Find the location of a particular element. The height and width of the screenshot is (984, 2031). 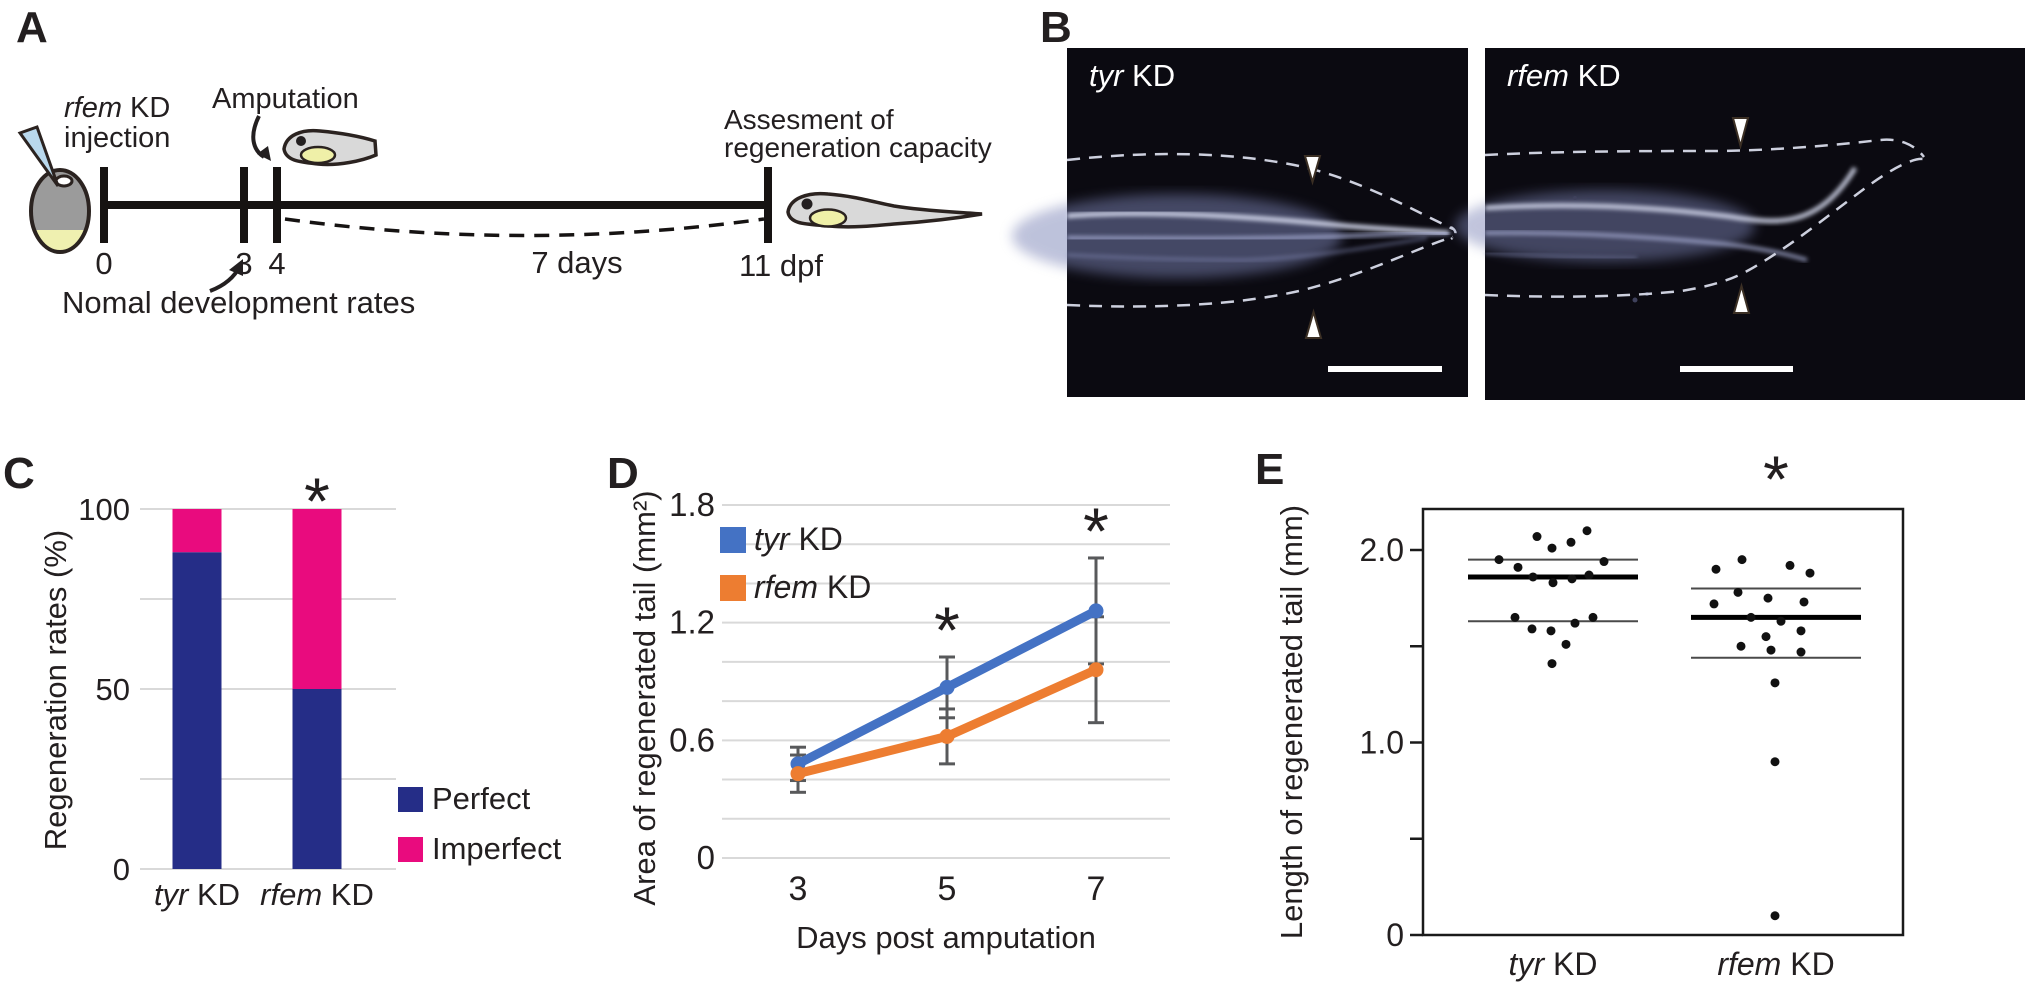

micrograph-rfem-kd is located at coordinates (1740, 224).